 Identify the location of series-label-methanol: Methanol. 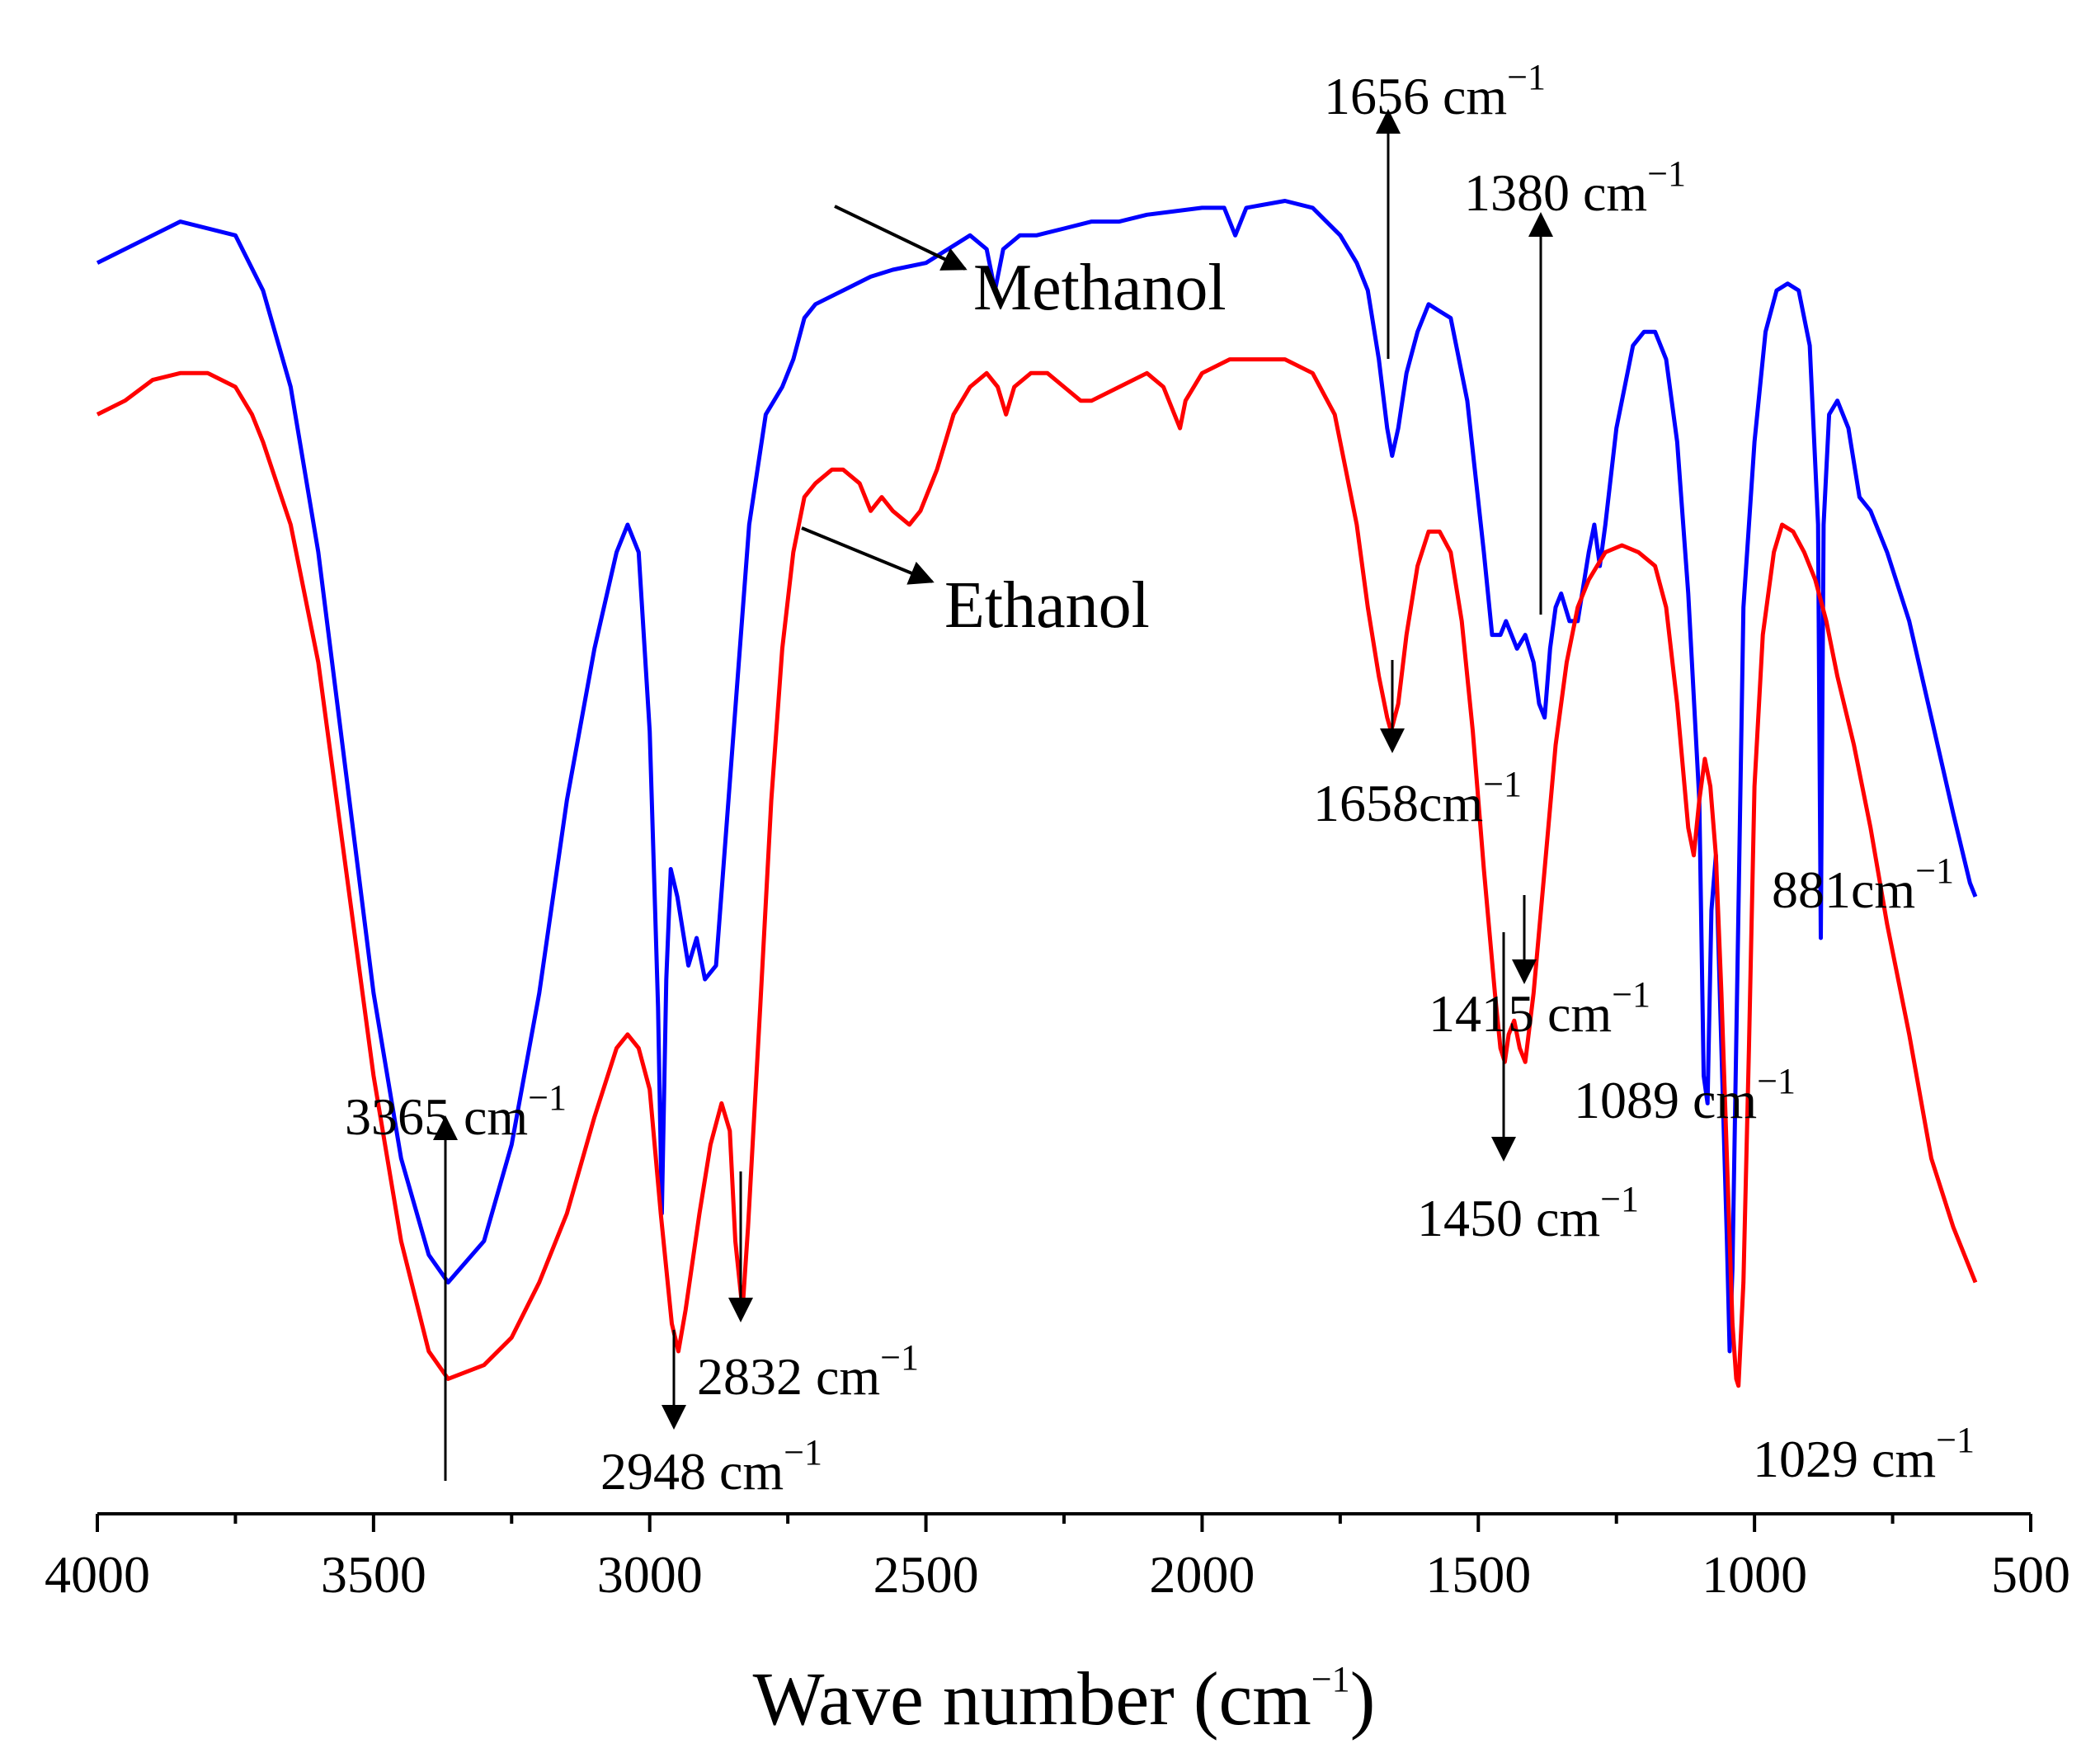
(1100, 288).